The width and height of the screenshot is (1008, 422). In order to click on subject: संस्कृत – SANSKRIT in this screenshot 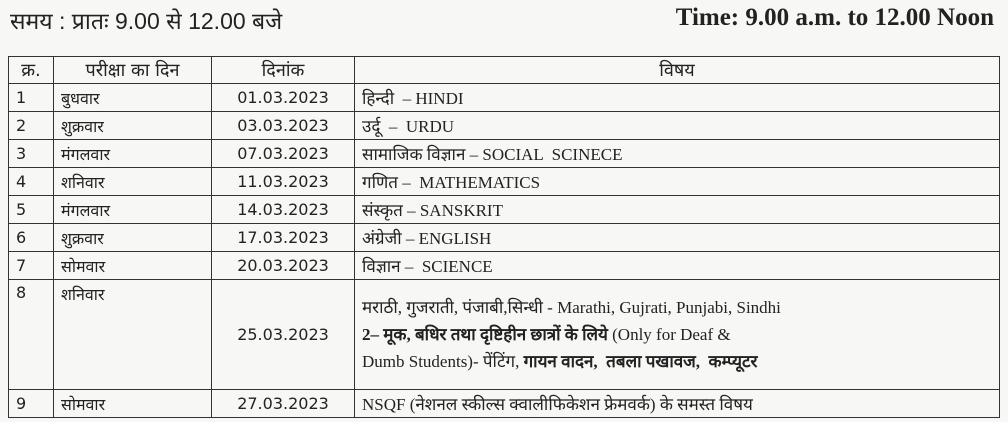, I will do `click(677, 209)`.